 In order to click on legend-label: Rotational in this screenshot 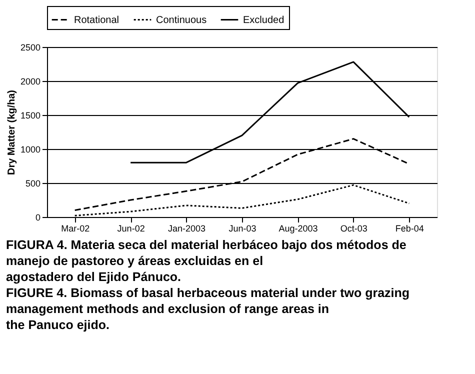, I will do `click(97, 20)`.